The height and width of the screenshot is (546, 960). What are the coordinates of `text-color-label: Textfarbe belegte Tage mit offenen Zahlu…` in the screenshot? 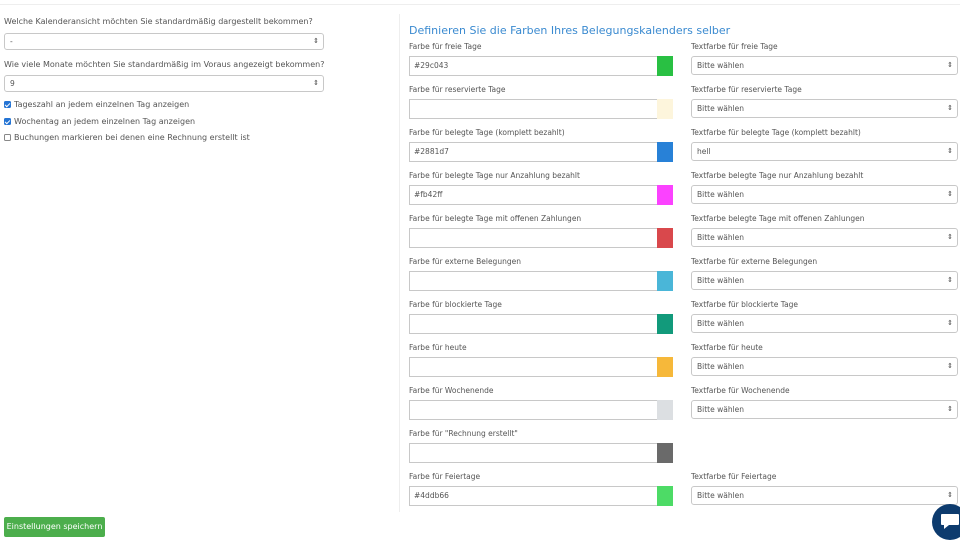 It's located at (778, 218).